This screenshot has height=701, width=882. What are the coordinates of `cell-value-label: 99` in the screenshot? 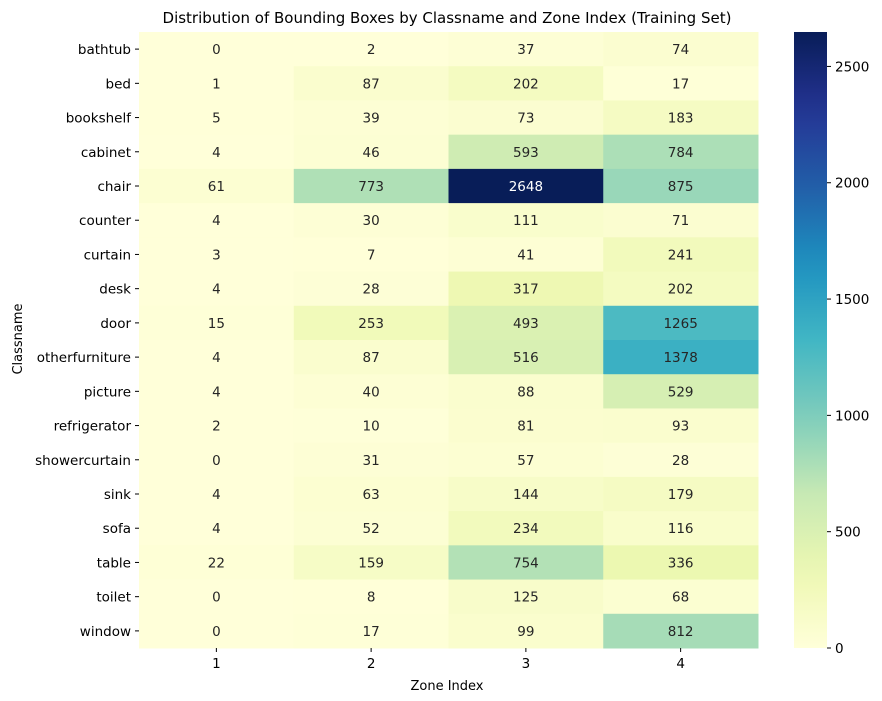 It's located at (525, 632).